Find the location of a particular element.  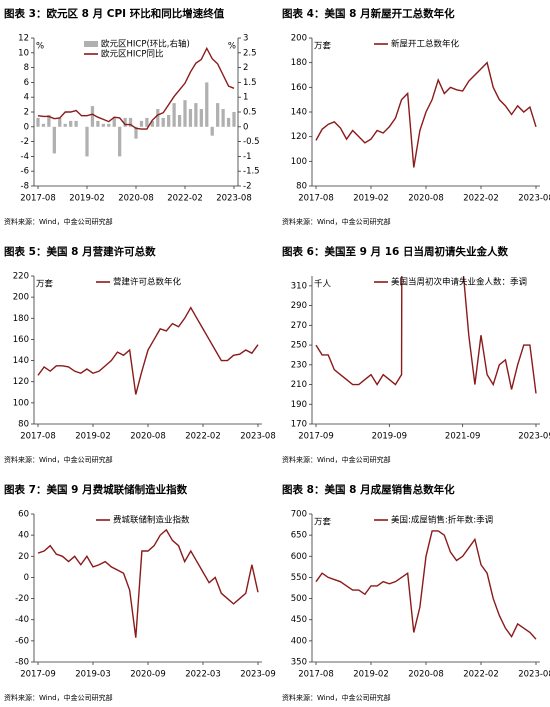

legend-label: 欧元区HICP同比 is located at coordinates (132, 54).